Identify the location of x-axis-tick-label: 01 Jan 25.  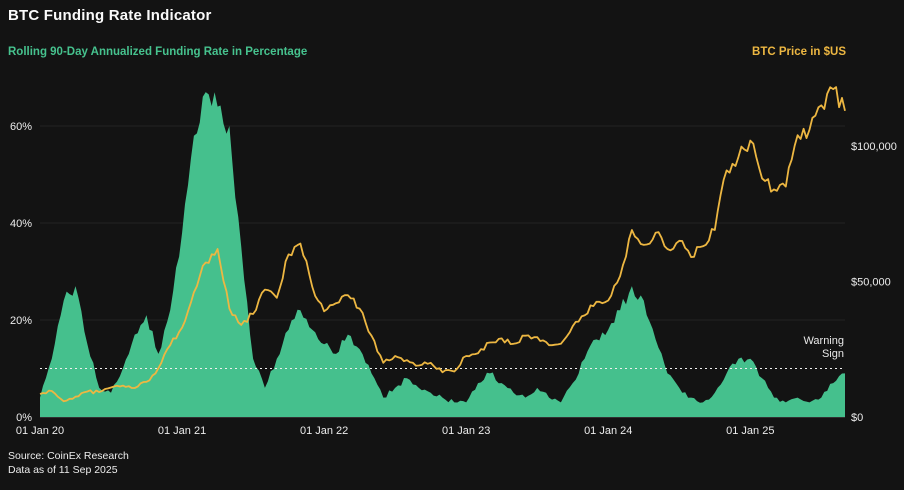
(750, 431).